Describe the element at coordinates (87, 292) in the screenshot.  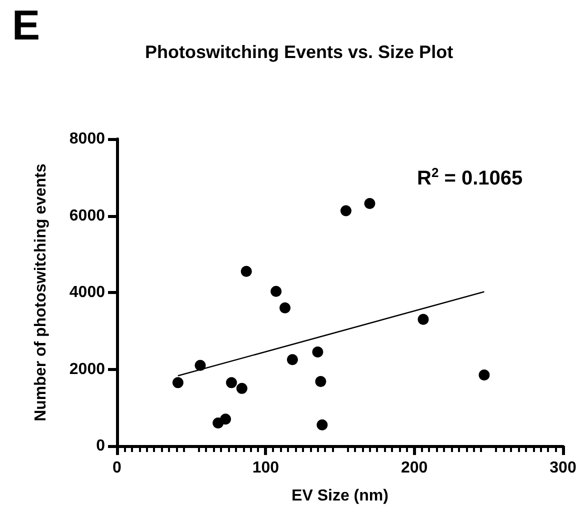
I see `y-tick-label: 4000` at that location.